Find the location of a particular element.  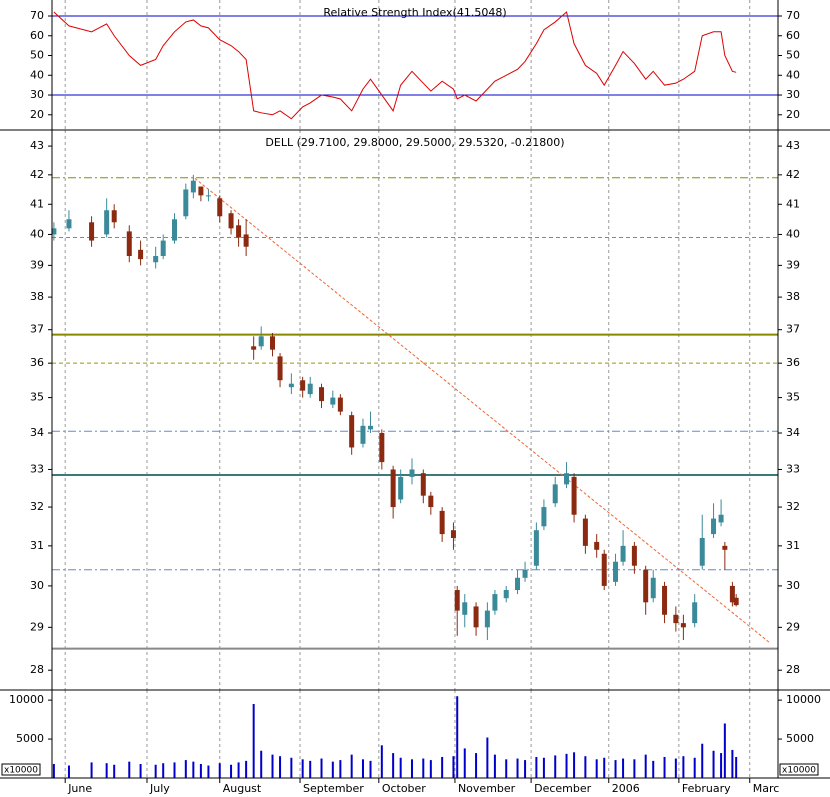

y-tick-label: 31 is located at coordinates (37, 545).